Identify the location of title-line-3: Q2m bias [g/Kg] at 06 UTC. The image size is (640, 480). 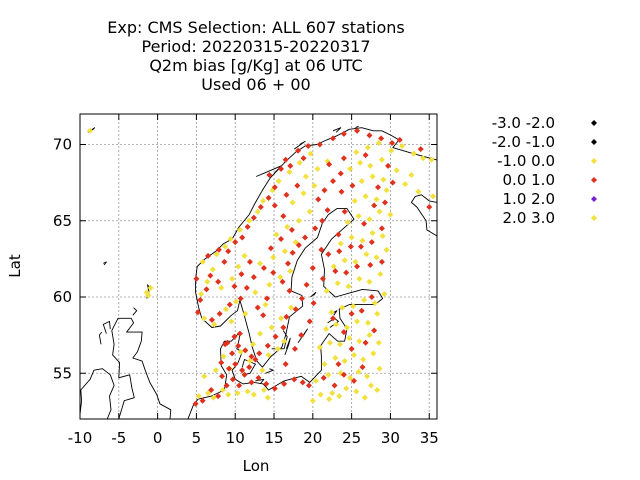
(255, 65).